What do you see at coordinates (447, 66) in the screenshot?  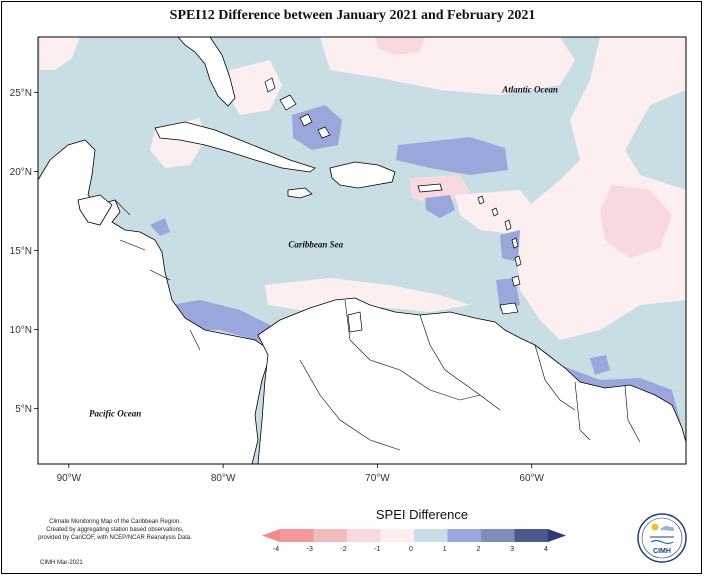 I see `anomaly-pink-north` at bounding box center [447, 66].